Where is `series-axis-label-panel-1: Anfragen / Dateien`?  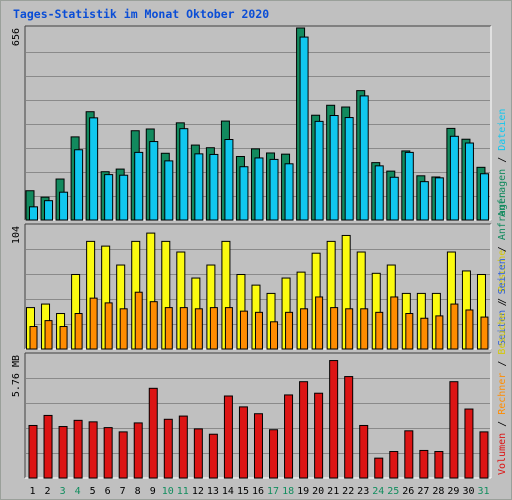
series-axis-label-panel-1: Anfragen / Dateien is located at coordinates (502, 163).